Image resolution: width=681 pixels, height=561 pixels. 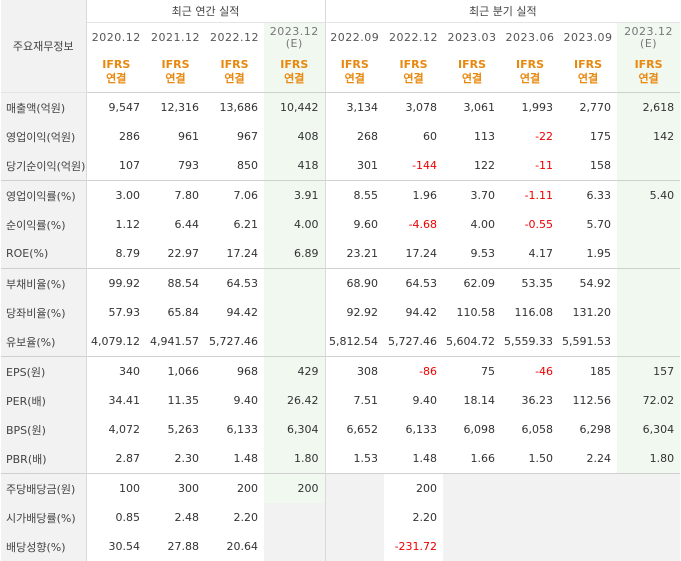 I want to click on period-date: 2022.12, so click(x=234, y=37).